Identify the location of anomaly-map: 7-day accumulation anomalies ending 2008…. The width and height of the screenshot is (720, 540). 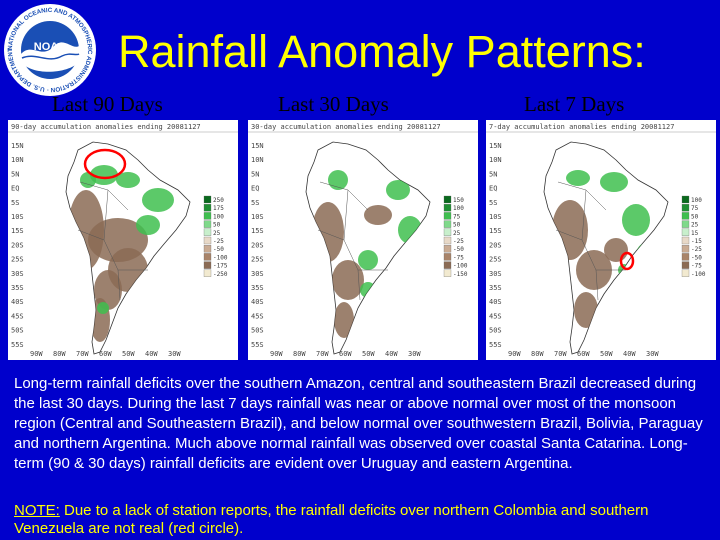
(601, 240).